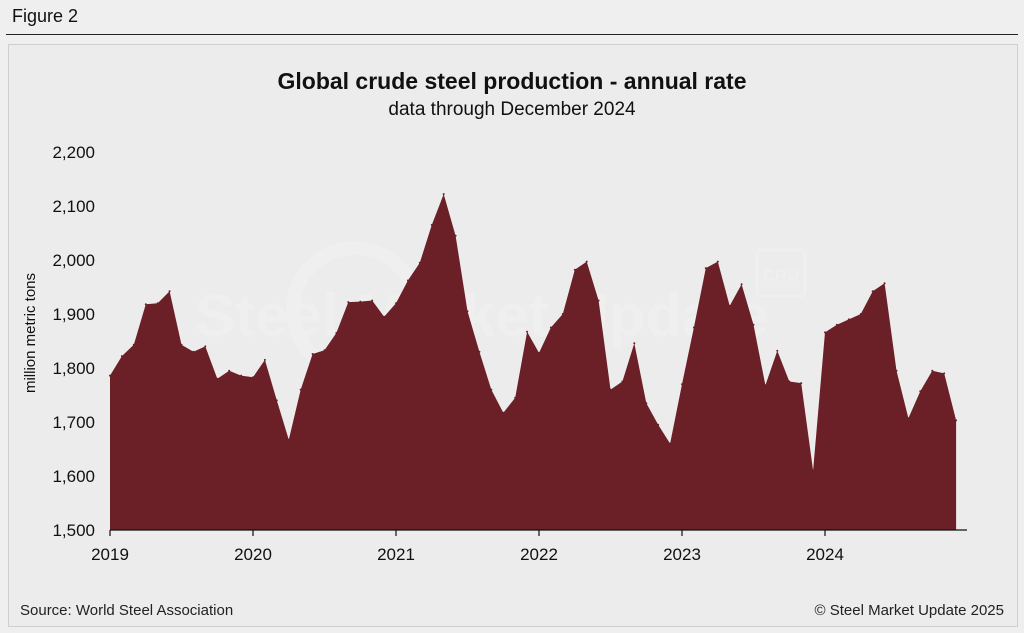 This screenshot has width=1024, height=633. Describe the element at coordinates (396, 554) in the screenshot. I see `x-tick-label: 2021` at that location.